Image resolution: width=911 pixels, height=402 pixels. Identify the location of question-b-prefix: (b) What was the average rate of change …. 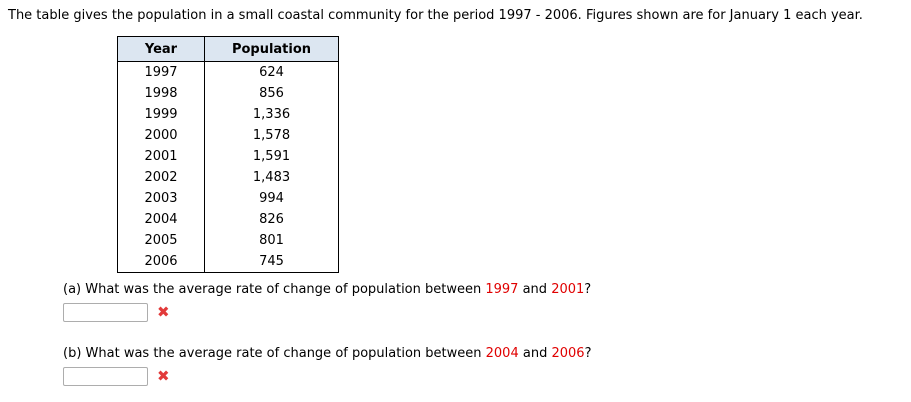
(274, 353).